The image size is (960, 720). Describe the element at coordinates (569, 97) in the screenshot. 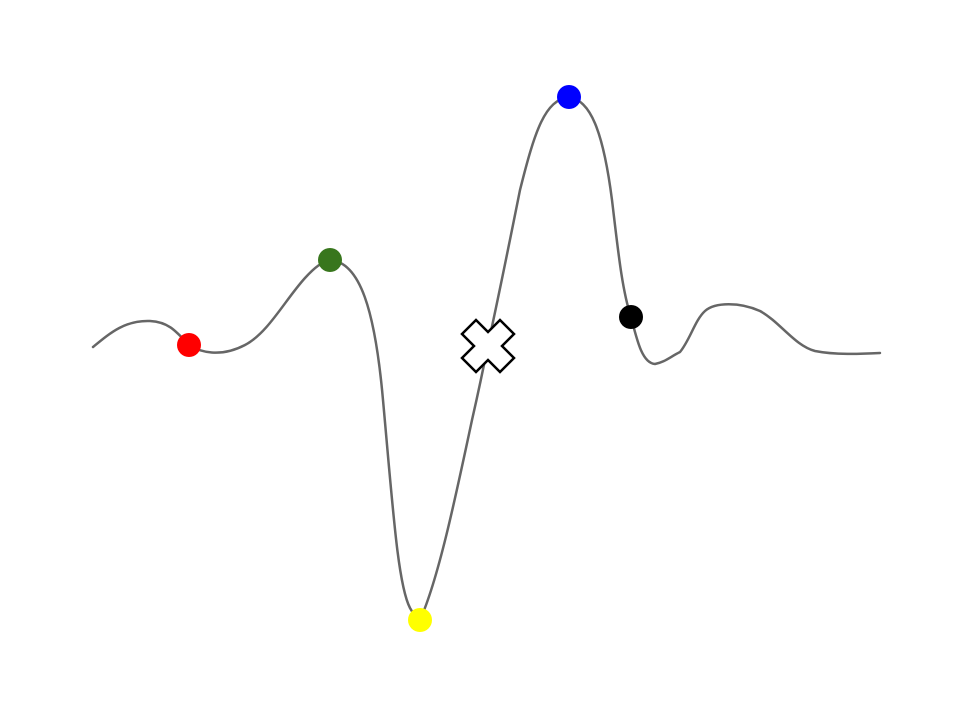

I see `blue-marker` at that location.